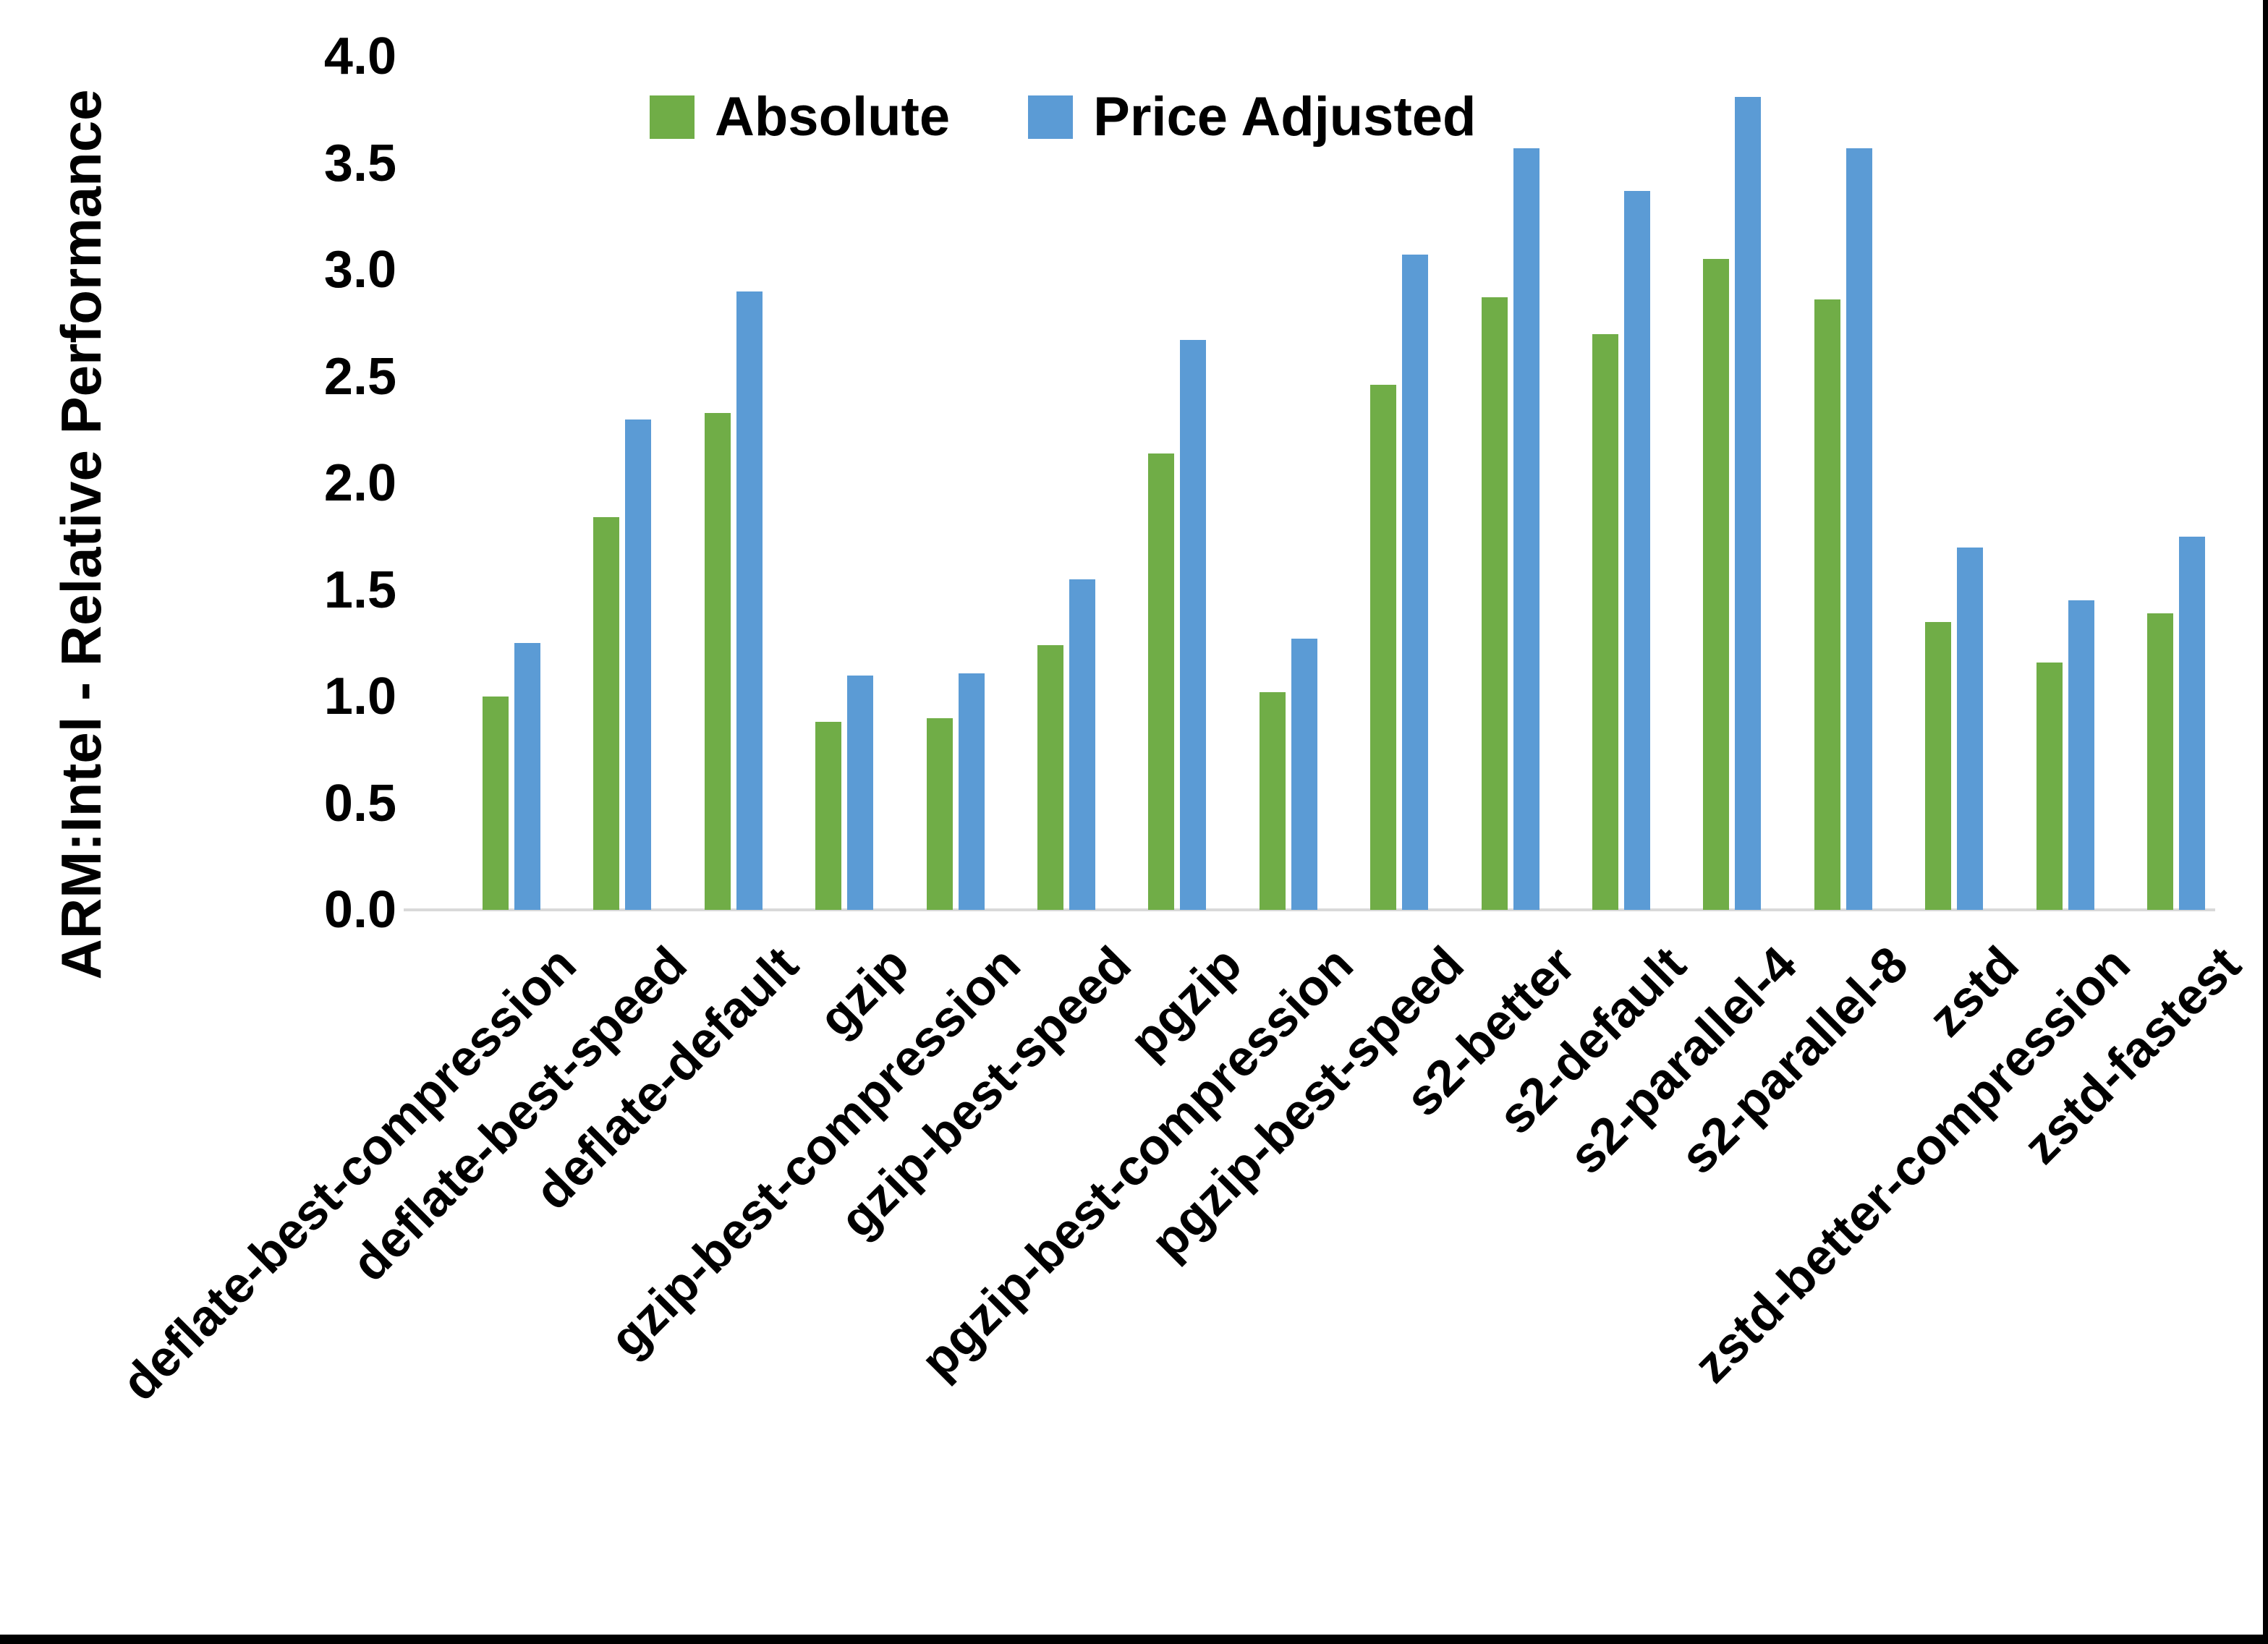 The image size is (2268, 1644). Describe the element at coordinates (1050, 777) in the screenshot. I see `bar-absolute-gzip-best-speed` at that location.